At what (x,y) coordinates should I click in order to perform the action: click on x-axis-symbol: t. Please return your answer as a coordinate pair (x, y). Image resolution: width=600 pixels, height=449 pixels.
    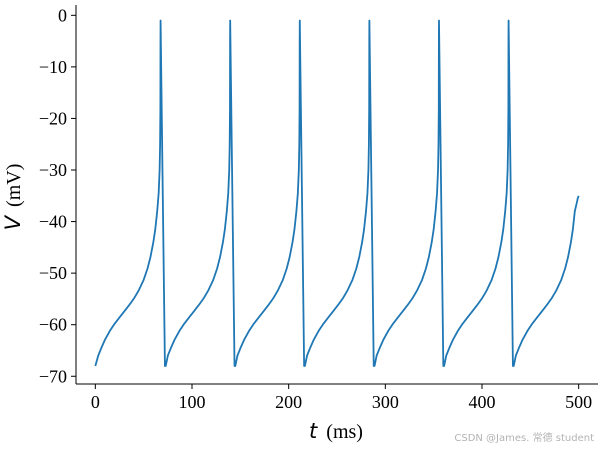
    Looking at the image, I should click on (313, 431).